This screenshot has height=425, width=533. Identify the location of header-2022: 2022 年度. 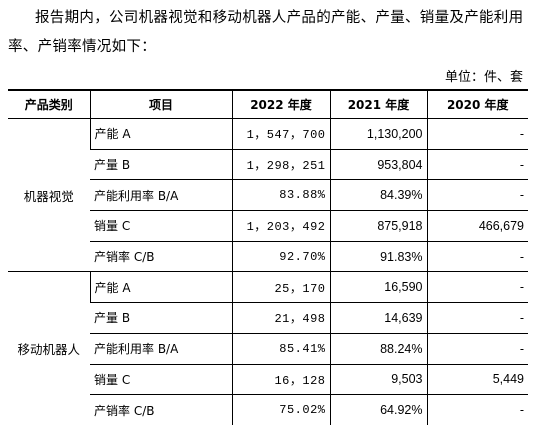
(280, 104).